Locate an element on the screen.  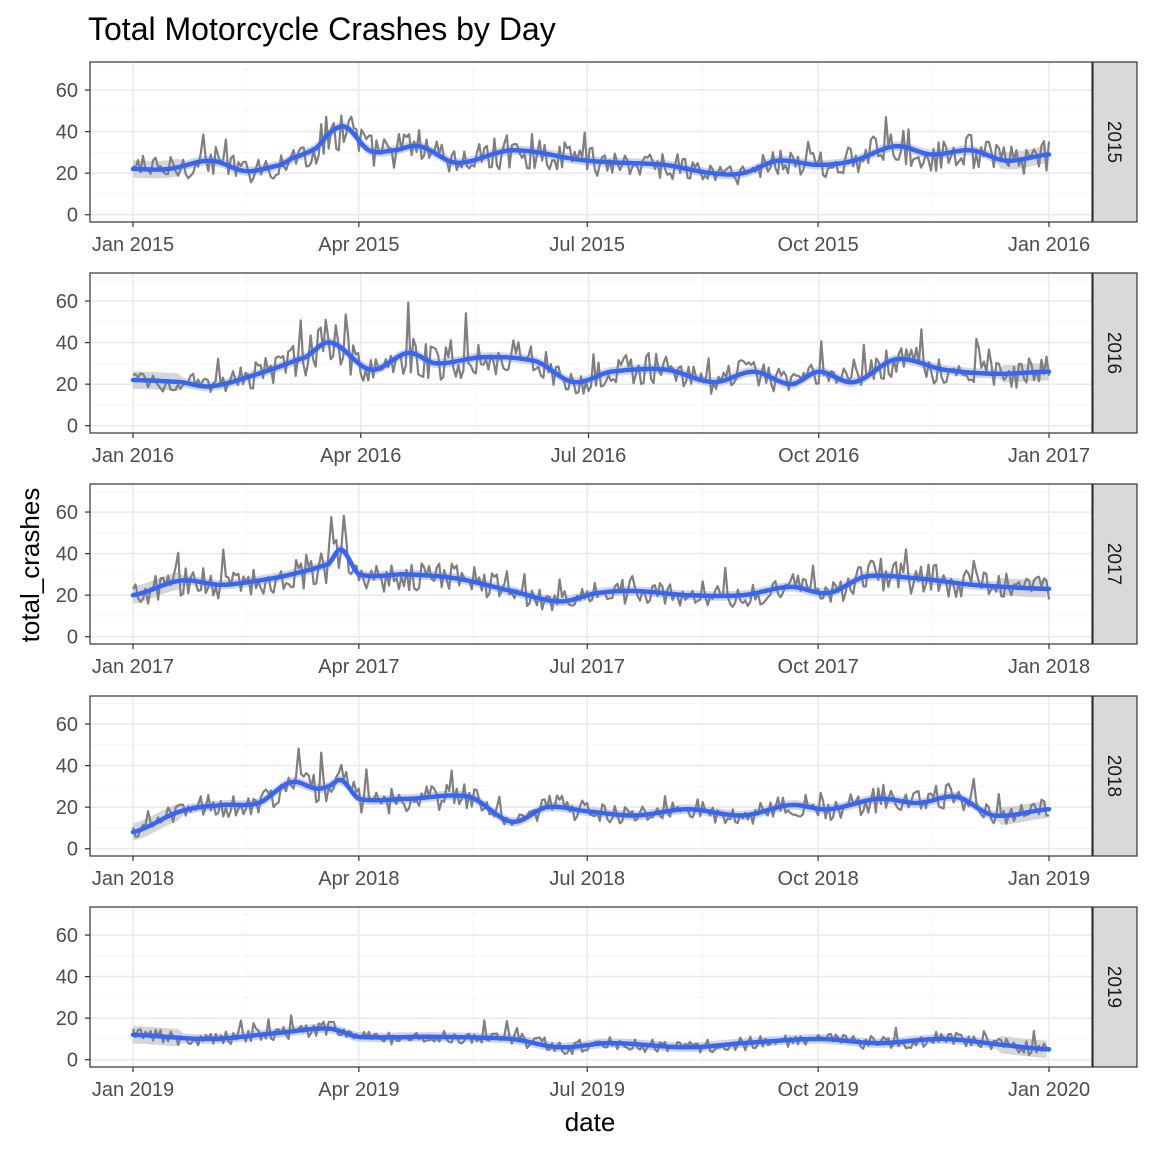
x-tick-label: Jul 2017 is located at coordinates (587, 667).